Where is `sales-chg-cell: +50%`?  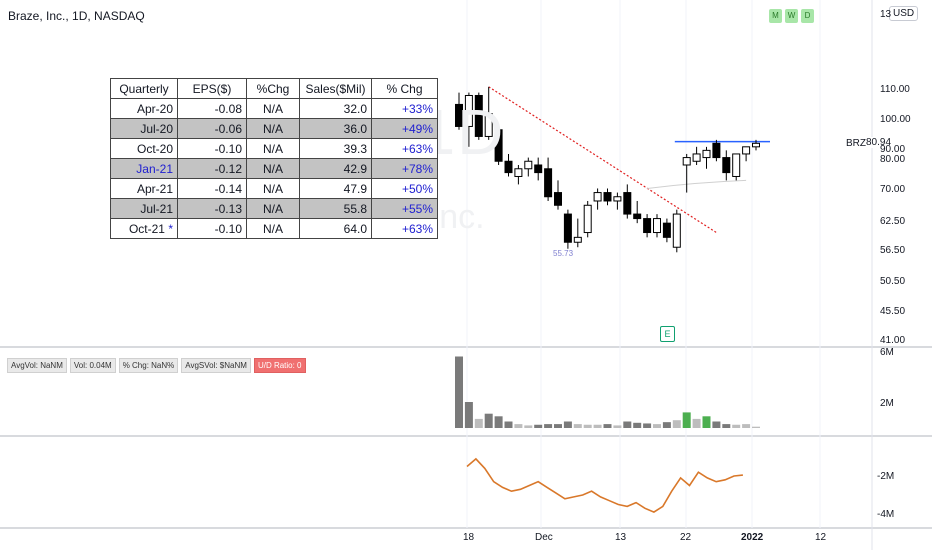 sales-chg-cell: +50% is located at coordinates (404, 188).